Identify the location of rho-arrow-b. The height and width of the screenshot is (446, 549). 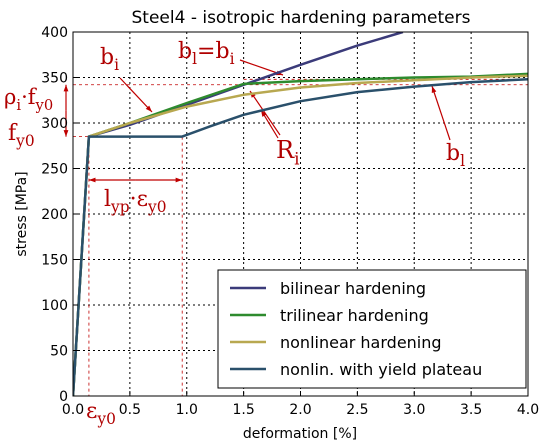
(66, 123).